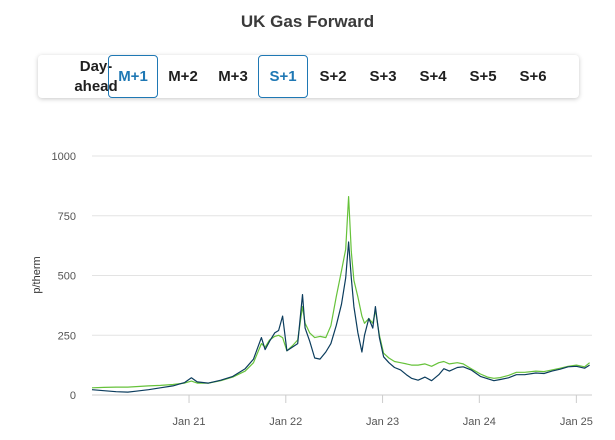 This screenshot has width=615, height=440. I want to click on y-tick-label: 750, so click(67, 217).